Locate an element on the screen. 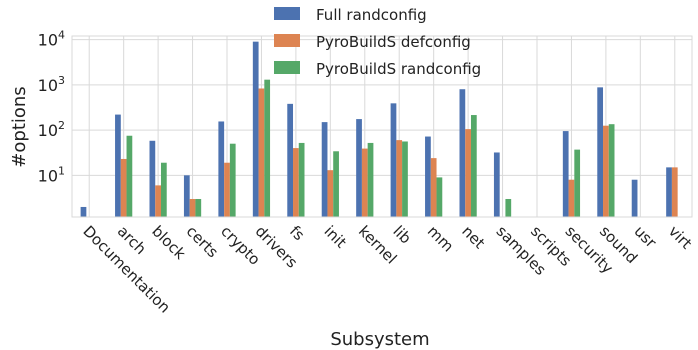 This screenshot has height=350, width=698. y-tick-label: 10² is located at coordinates (51, 129).